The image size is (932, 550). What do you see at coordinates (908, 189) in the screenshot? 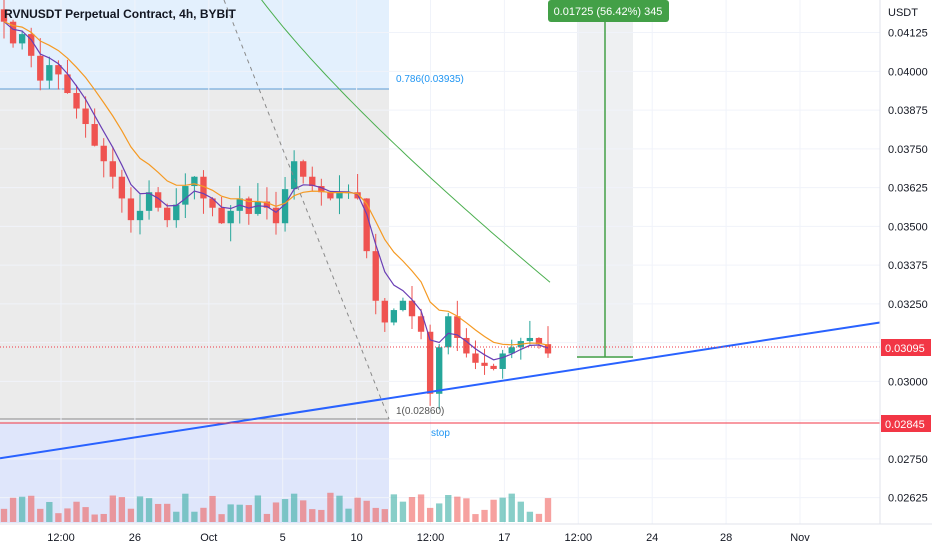
I see `price-tick-label: 0.03625` at bounding box center [908, 189].